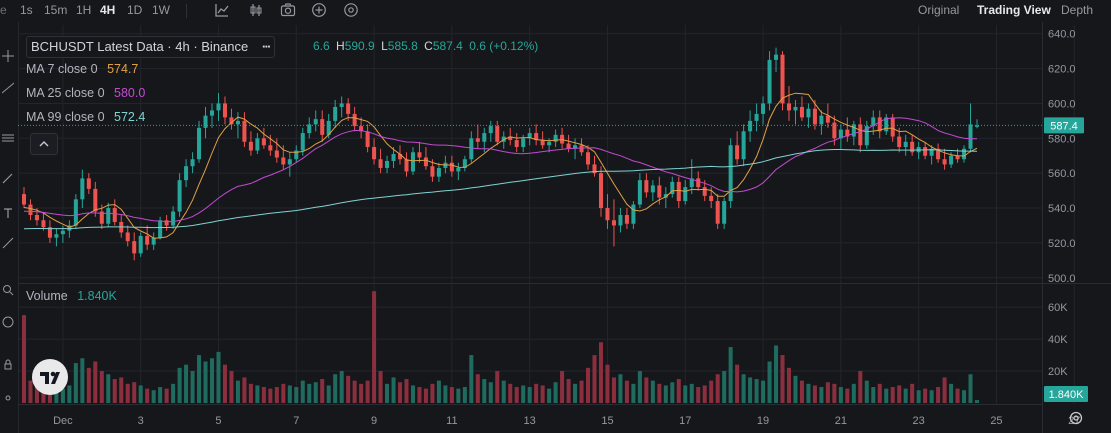  What do you see at coordinates (996, 421) in the screenshot?
I see `time-tick-label: 25` at bounding box center [996, 421].